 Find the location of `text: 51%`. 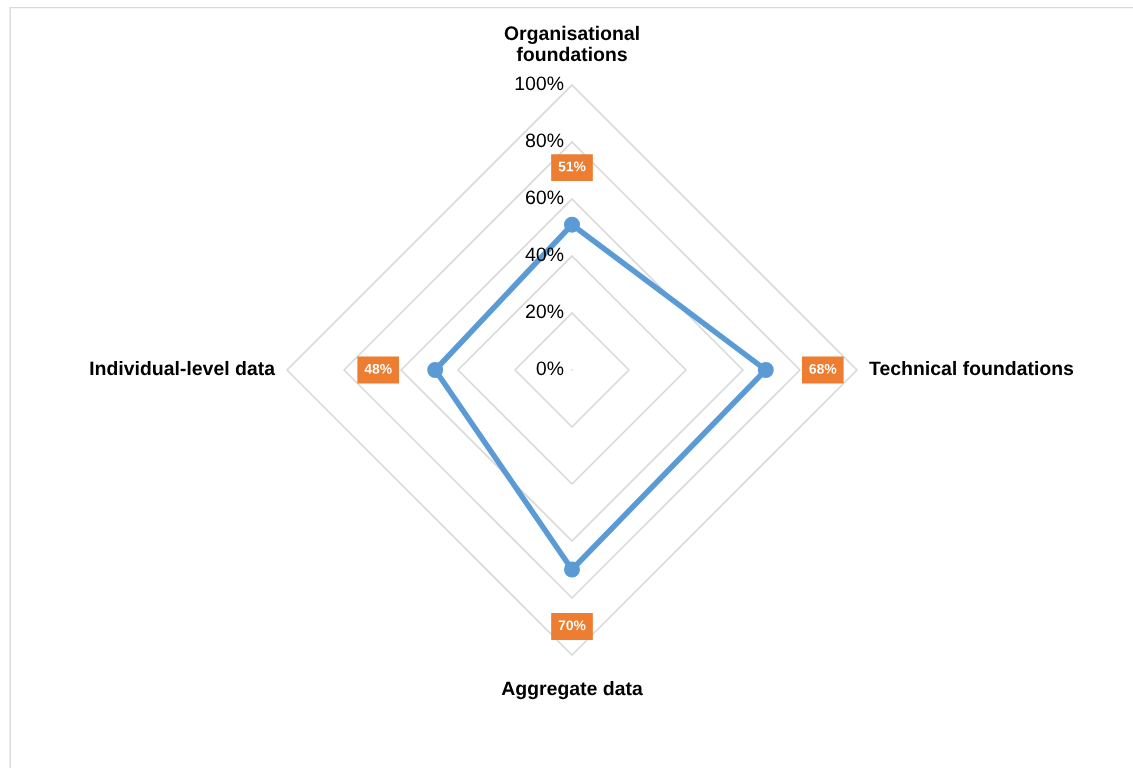

text: 51% is located at coordinates (572, 166).